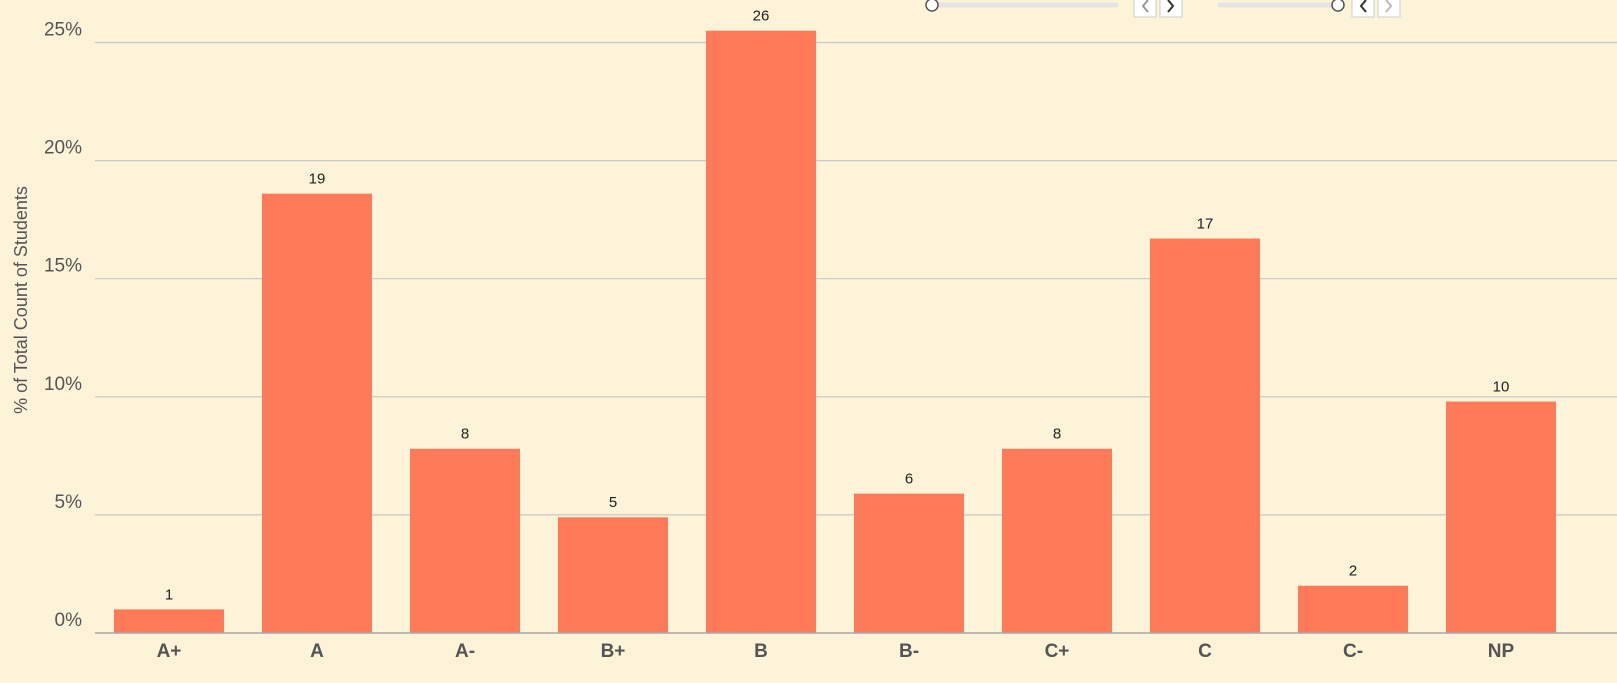  Describe the element at coordinates (69, 620) in the screenshot. I see `y-tick-label: 0%` at that location.